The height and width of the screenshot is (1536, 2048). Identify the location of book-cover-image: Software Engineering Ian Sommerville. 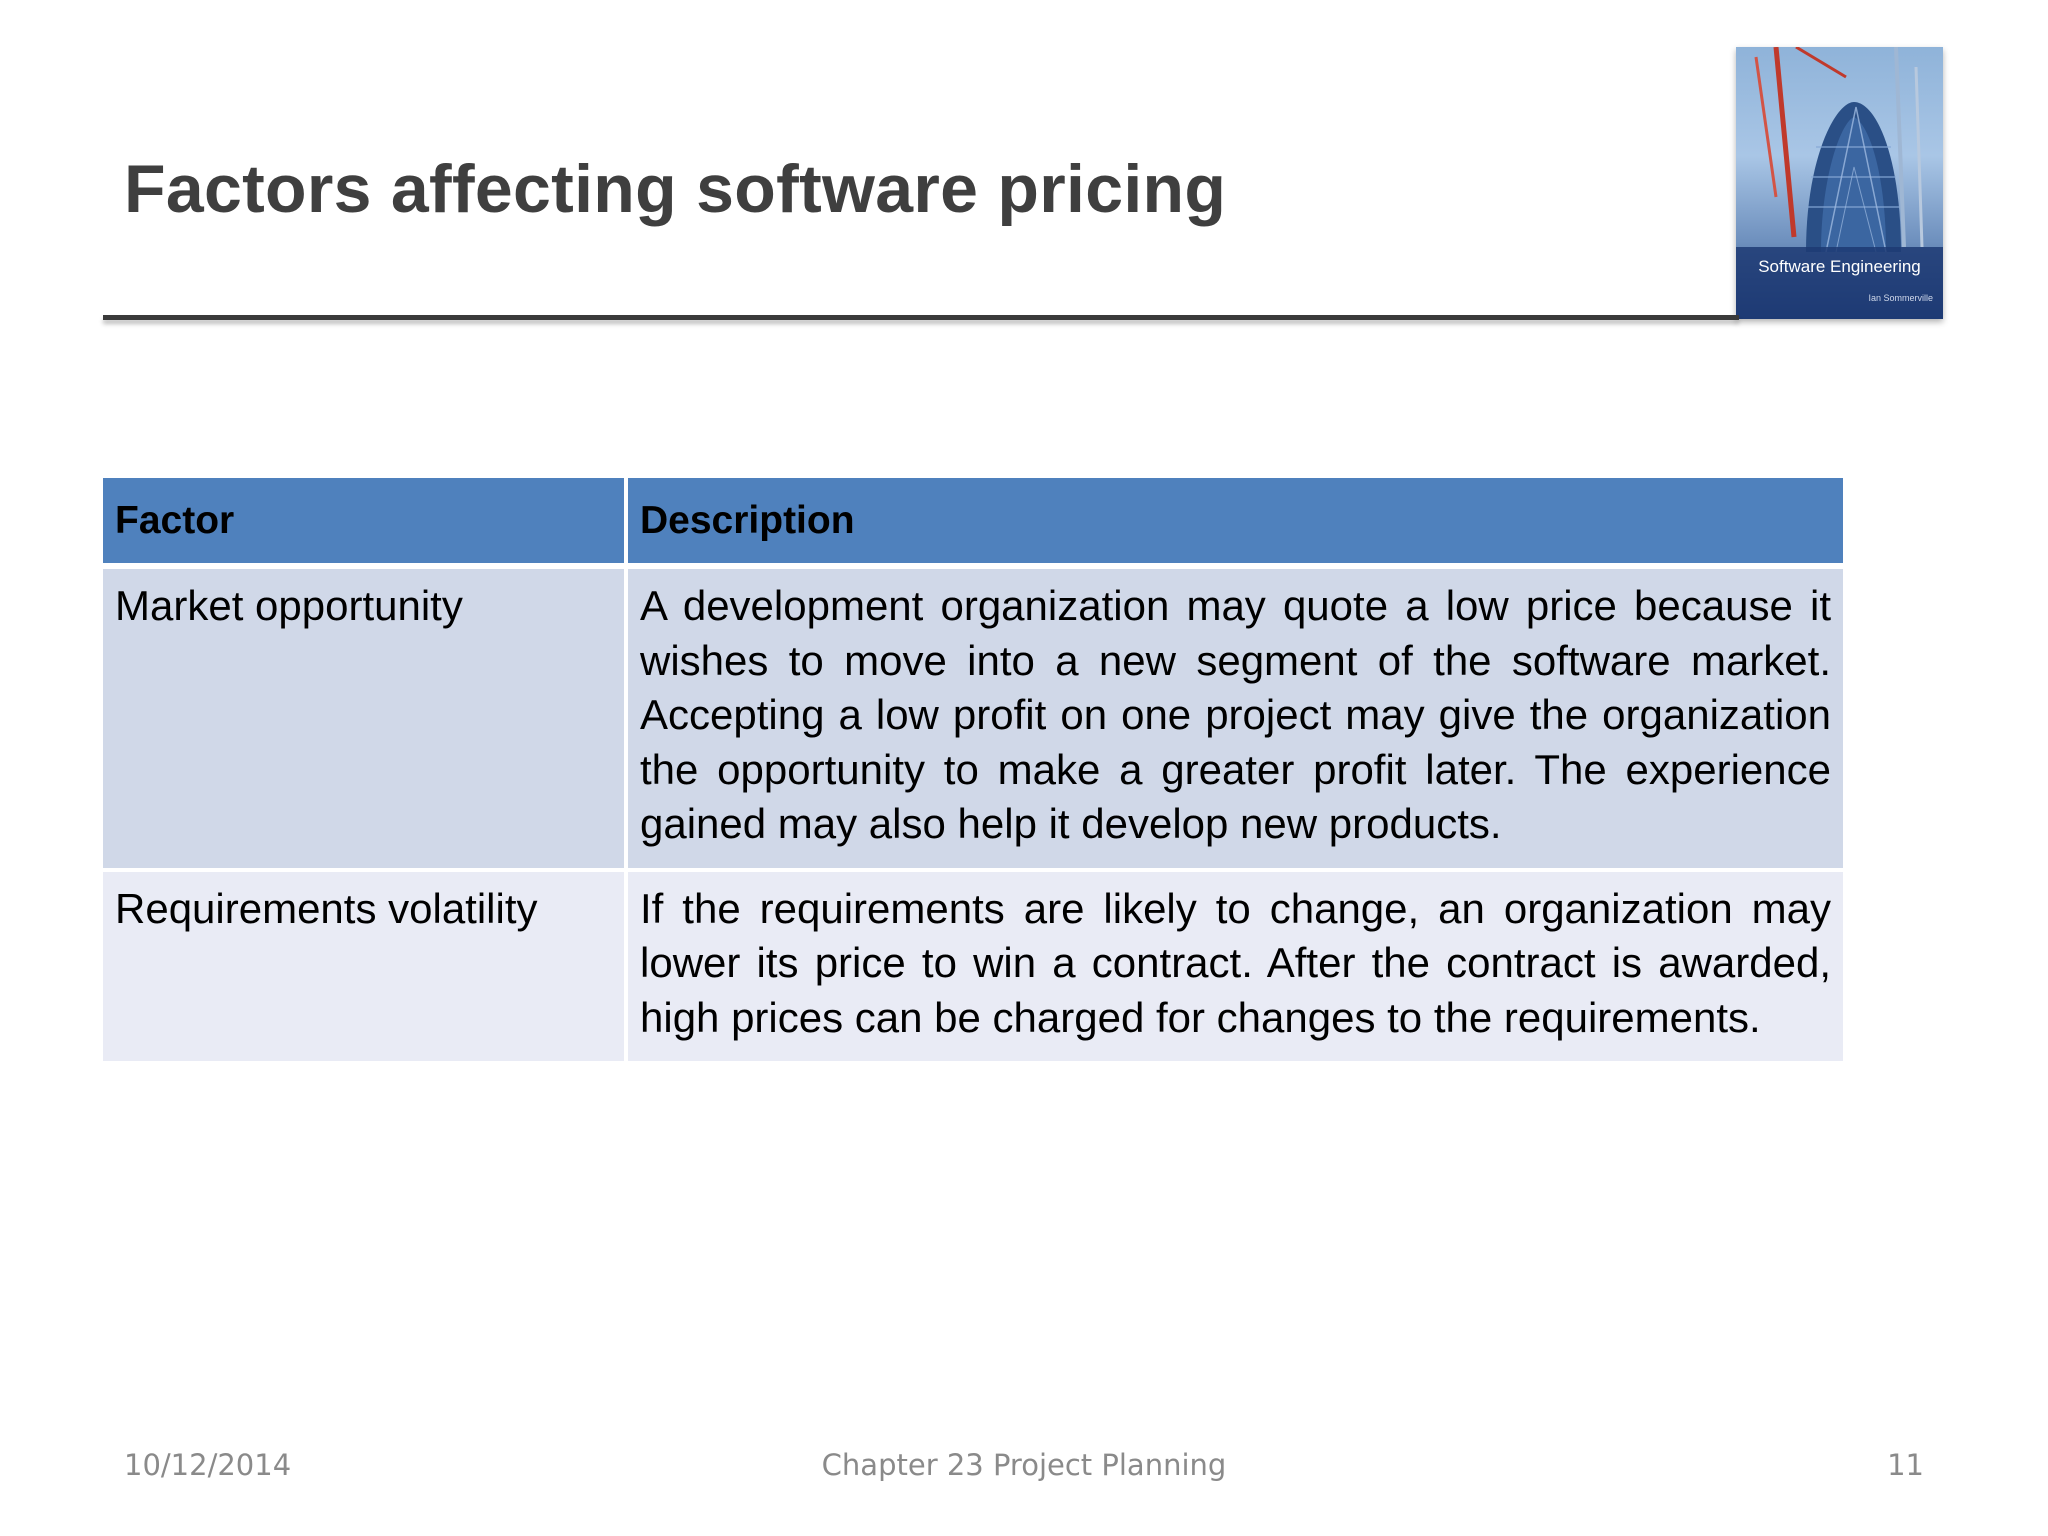
(1839, 183).